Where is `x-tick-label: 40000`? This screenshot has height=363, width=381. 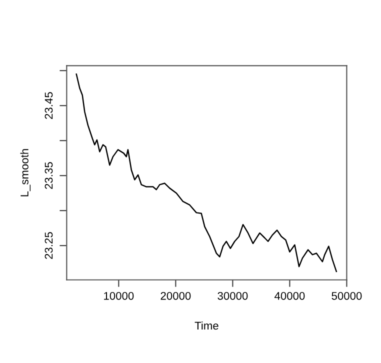 x-tick-label: 40000 is located at coordinates (289, 296).